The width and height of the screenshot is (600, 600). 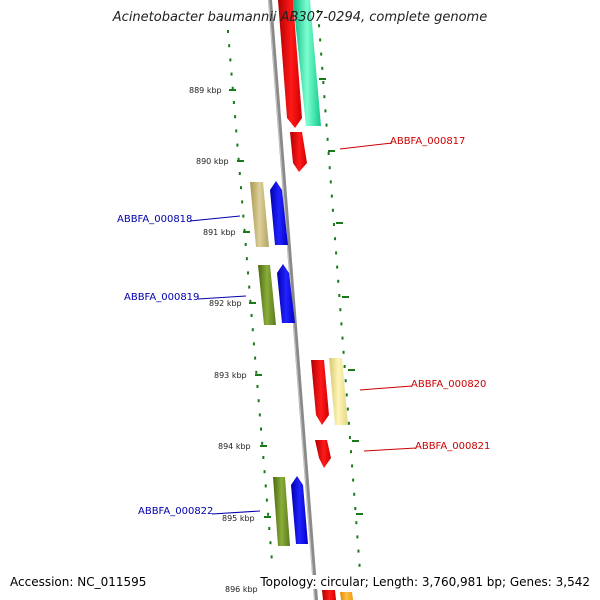 I want to click on tick-label: 895 kbp, so click(x=238, y=518).